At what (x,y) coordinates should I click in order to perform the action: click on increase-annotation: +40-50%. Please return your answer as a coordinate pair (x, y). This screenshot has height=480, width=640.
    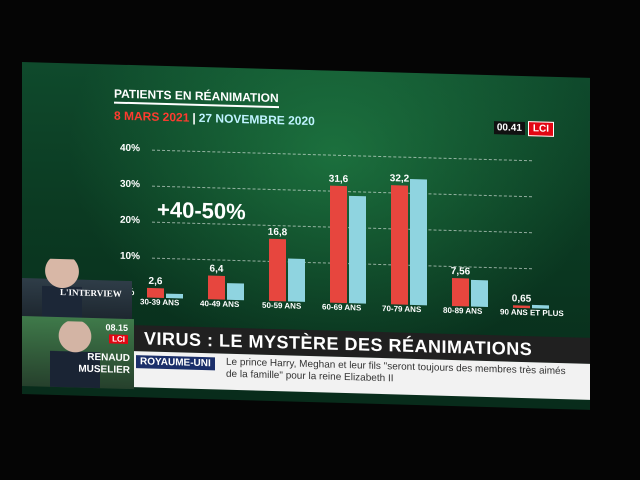
    Looking at the image, I should click on (201, 210).